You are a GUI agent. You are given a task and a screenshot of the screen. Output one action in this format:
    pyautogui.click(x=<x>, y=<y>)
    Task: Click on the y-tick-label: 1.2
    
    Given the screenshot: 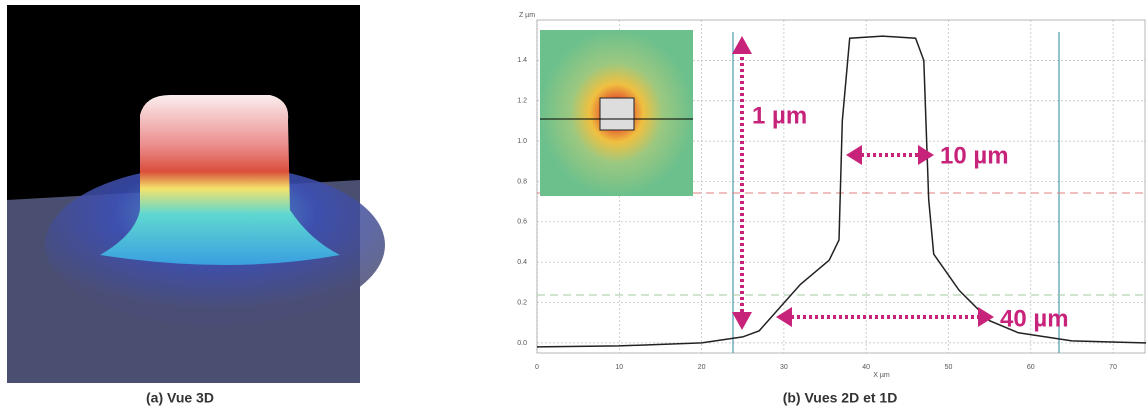 What is the action you would take?
    pyautogui.click(x=522, y=101)
    